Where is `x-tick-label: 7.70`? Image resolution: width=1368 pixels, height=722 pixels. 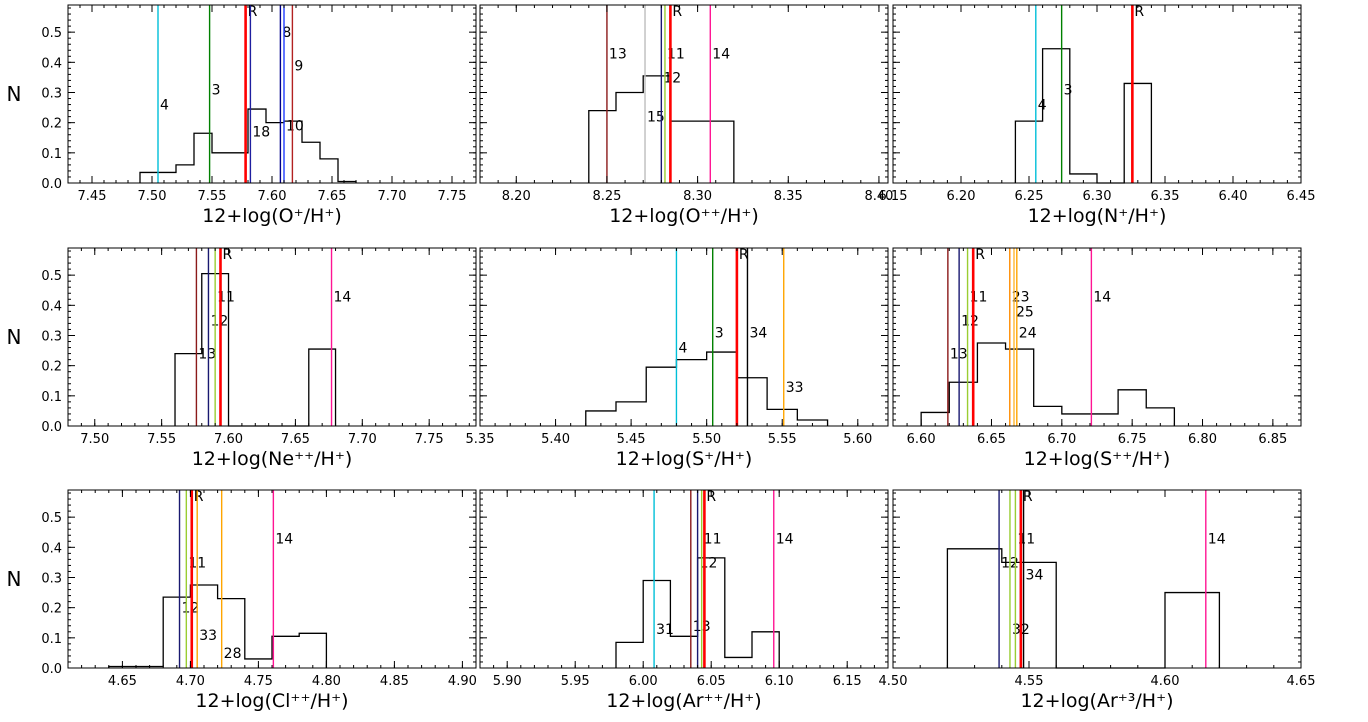
x-tick-label: 7.70 is located at coordinates (392, 196).